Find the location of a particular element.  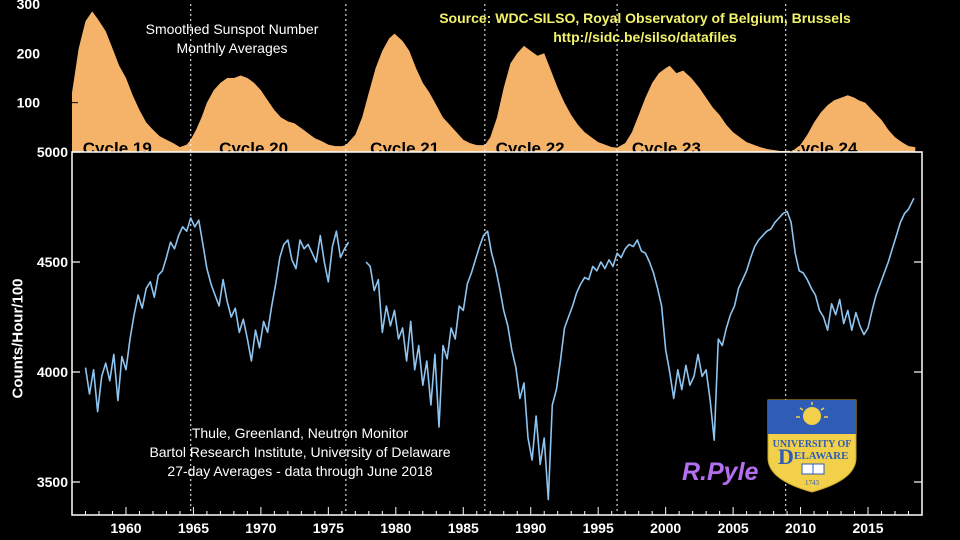

sunspot-title: Smoothed Sunspot Number is located at coordinates (232, 29).